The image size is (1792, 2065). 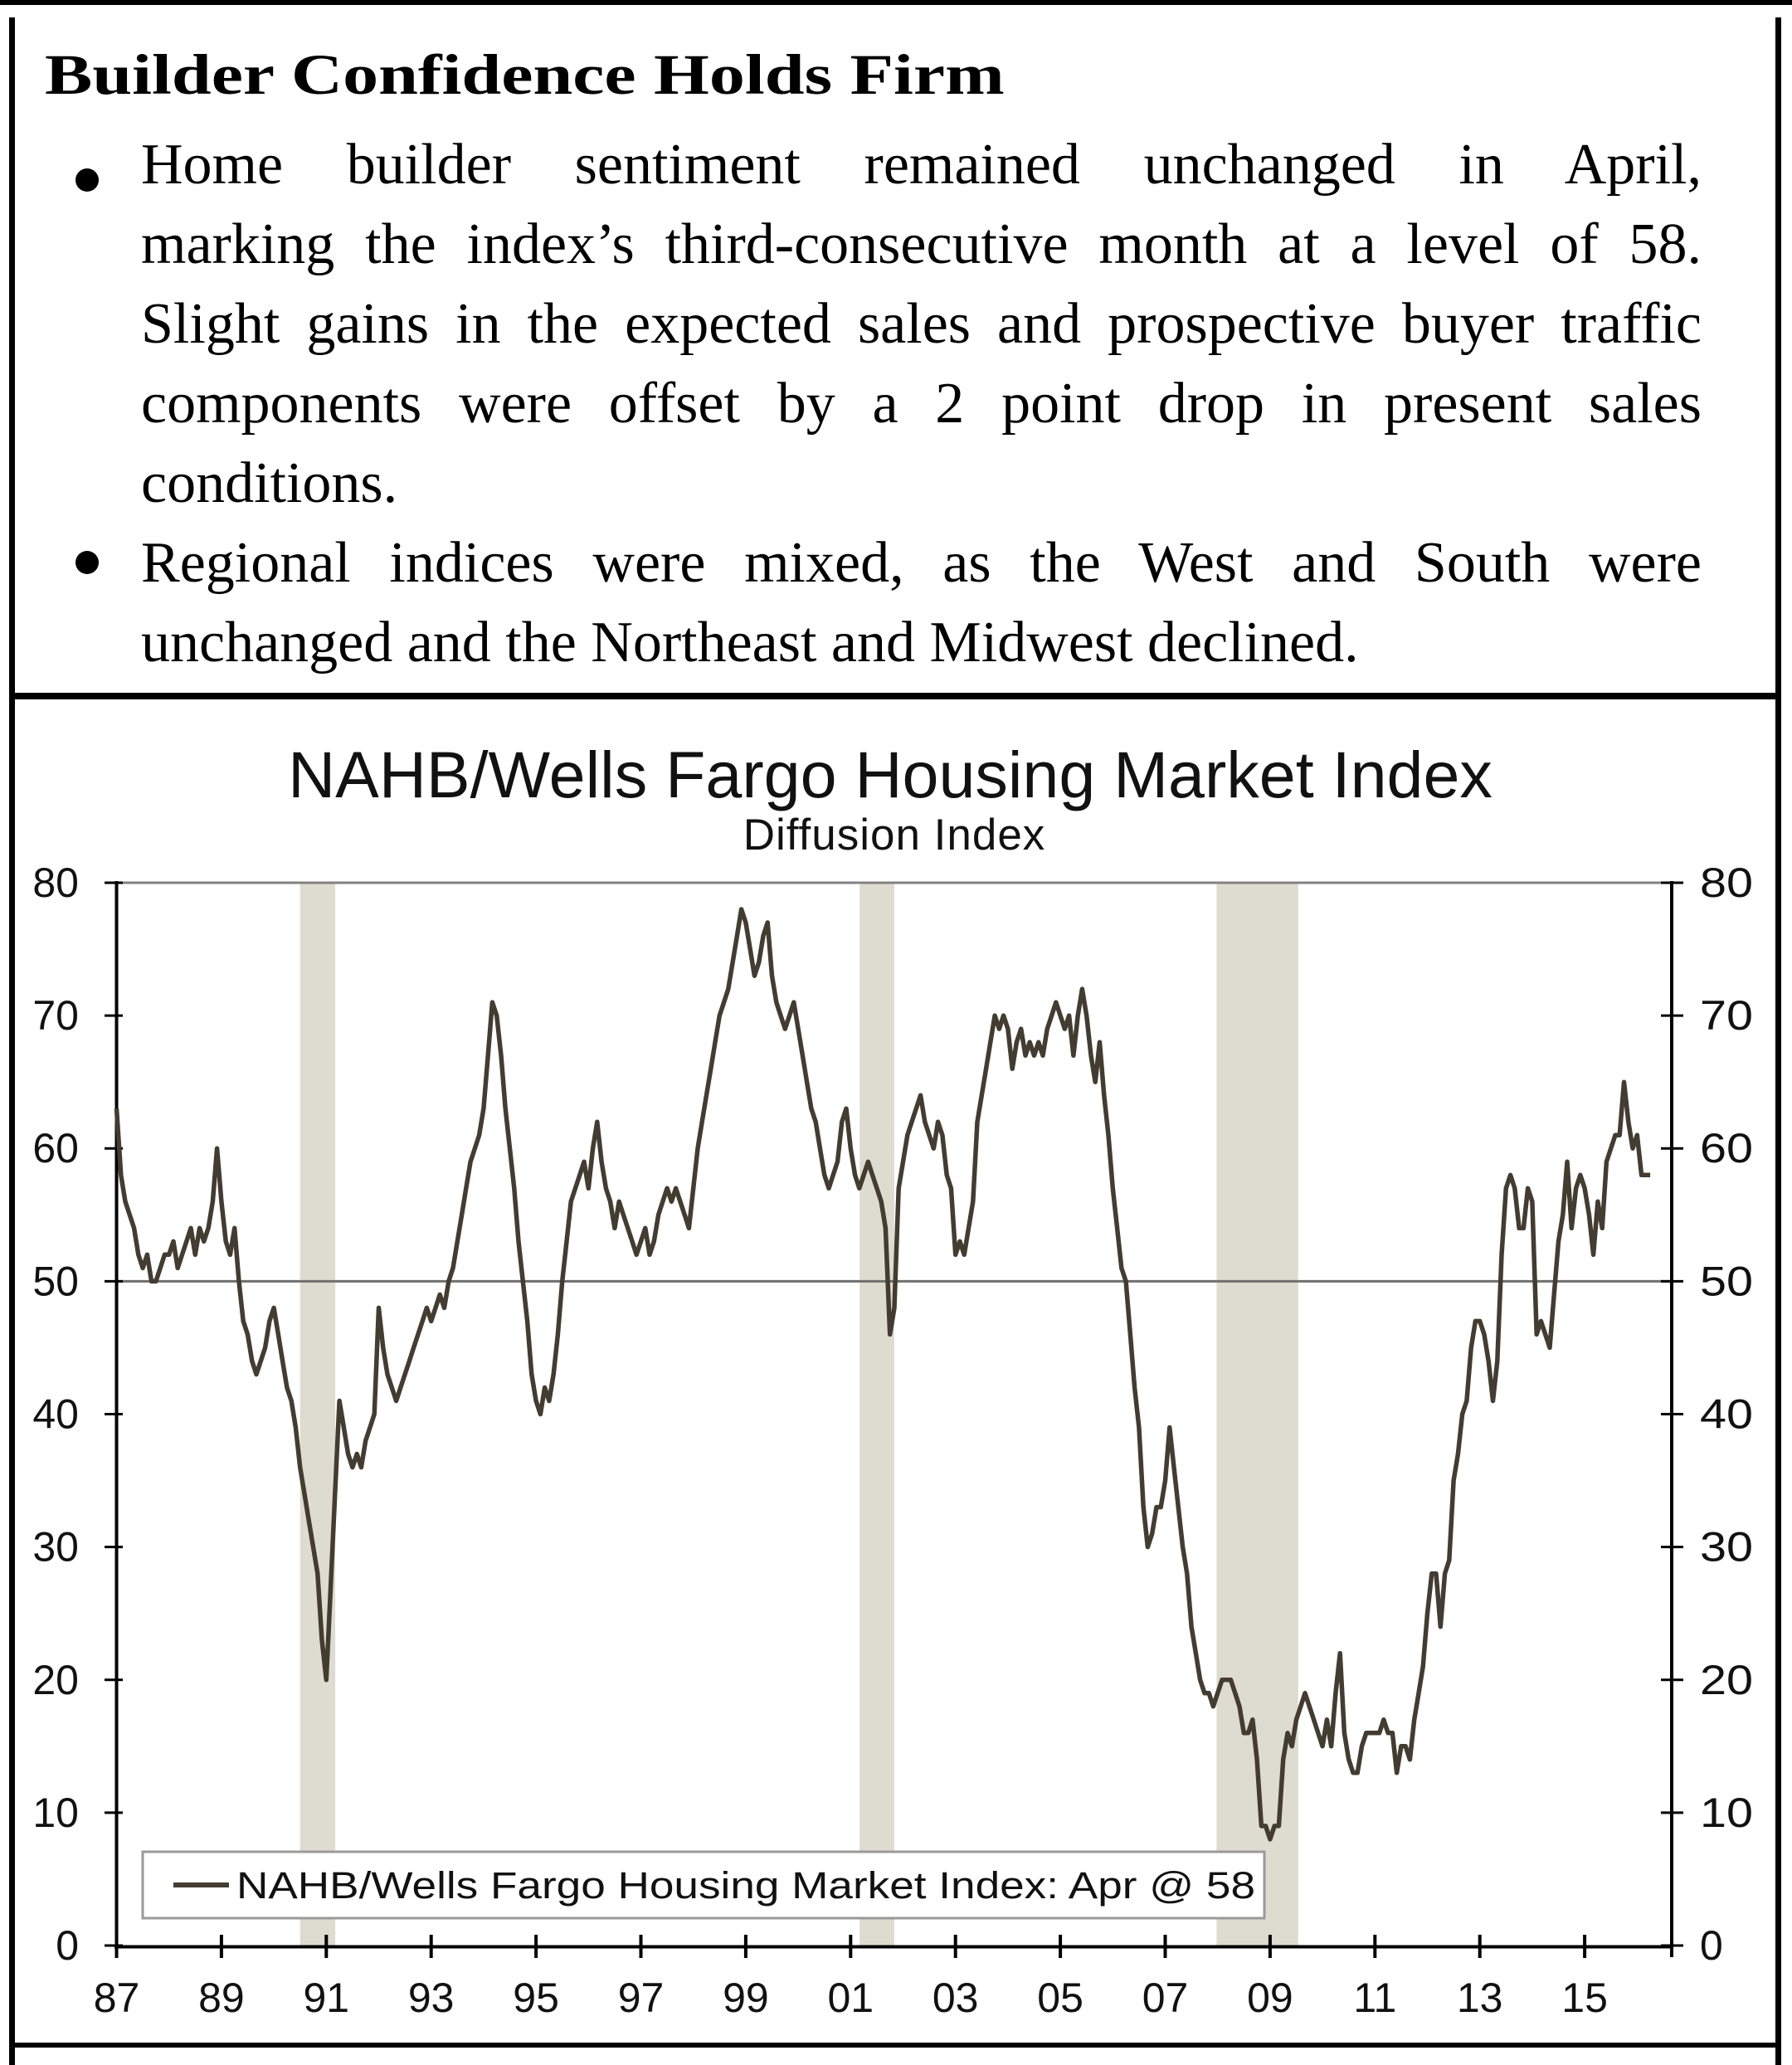 What do you see at coordinates (1165, 1998) in the screenshot?
I see `svg-text: 07` at bounding box center [1165, 1998].